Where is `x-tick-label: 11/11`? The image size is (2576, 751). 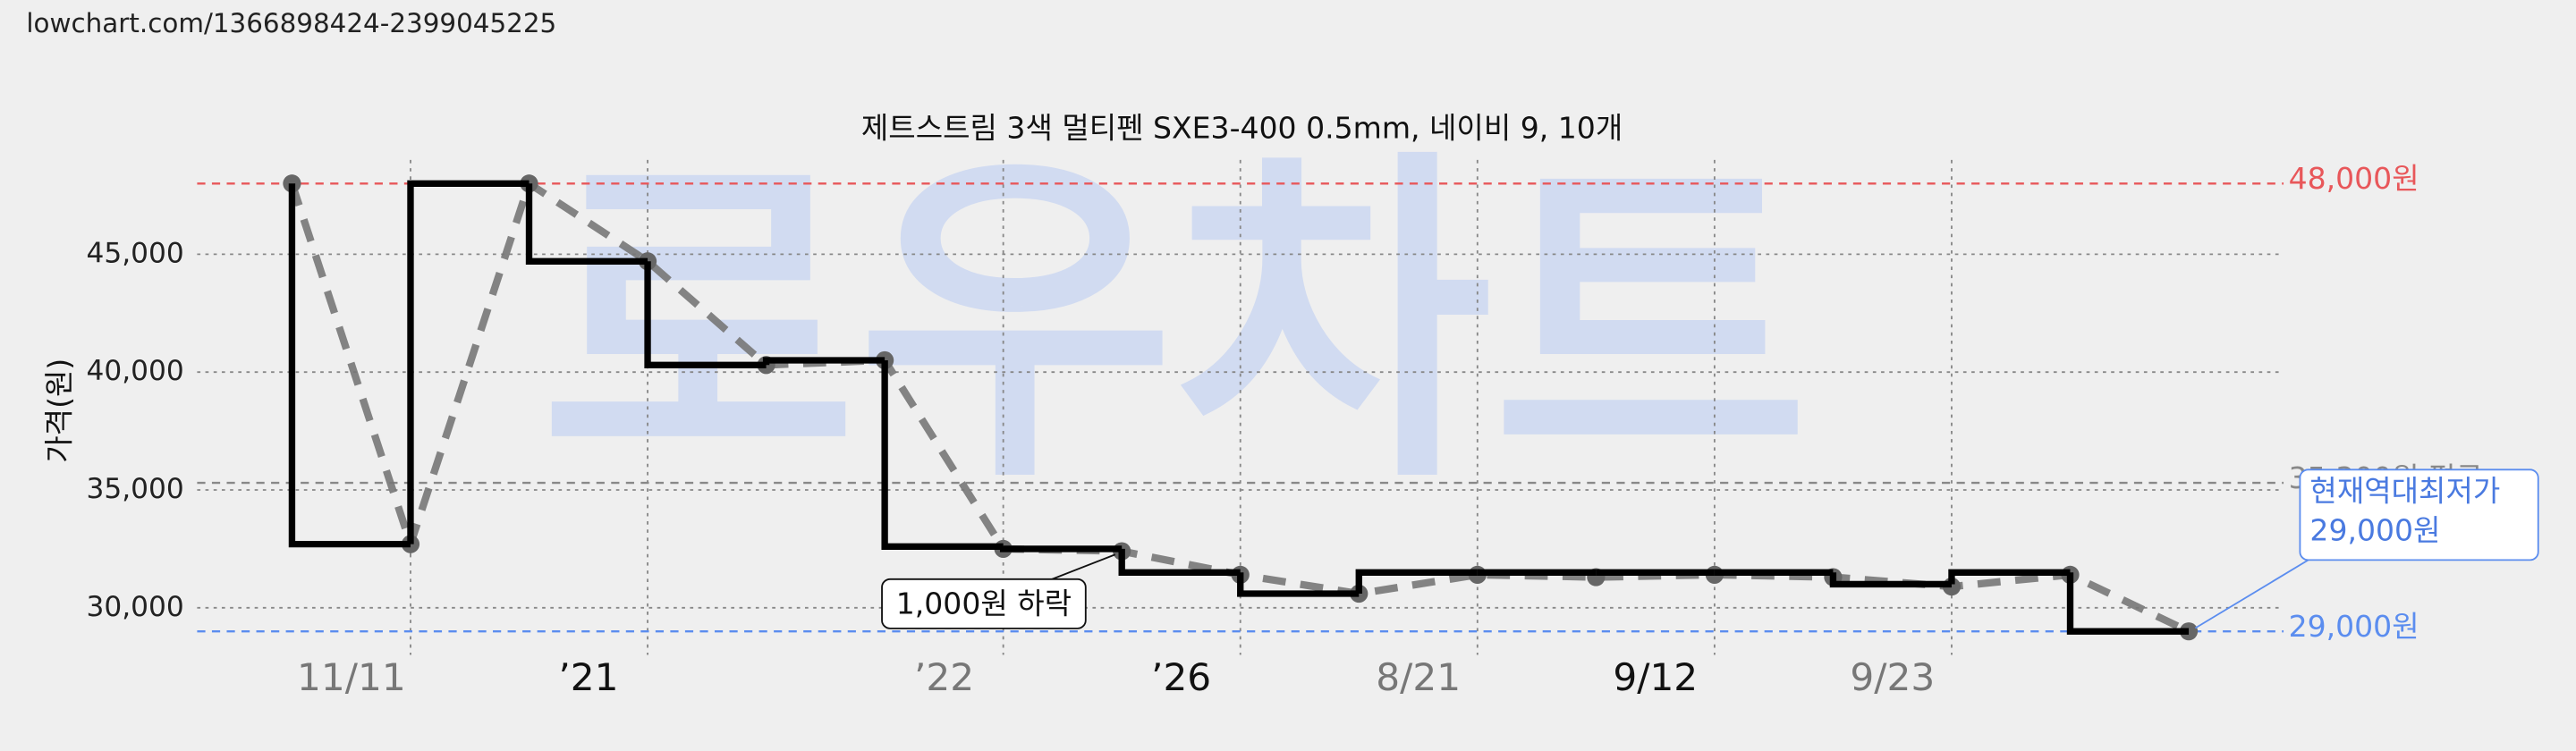 x-tick-label: 11/11 is located at coordinates (351, 677).